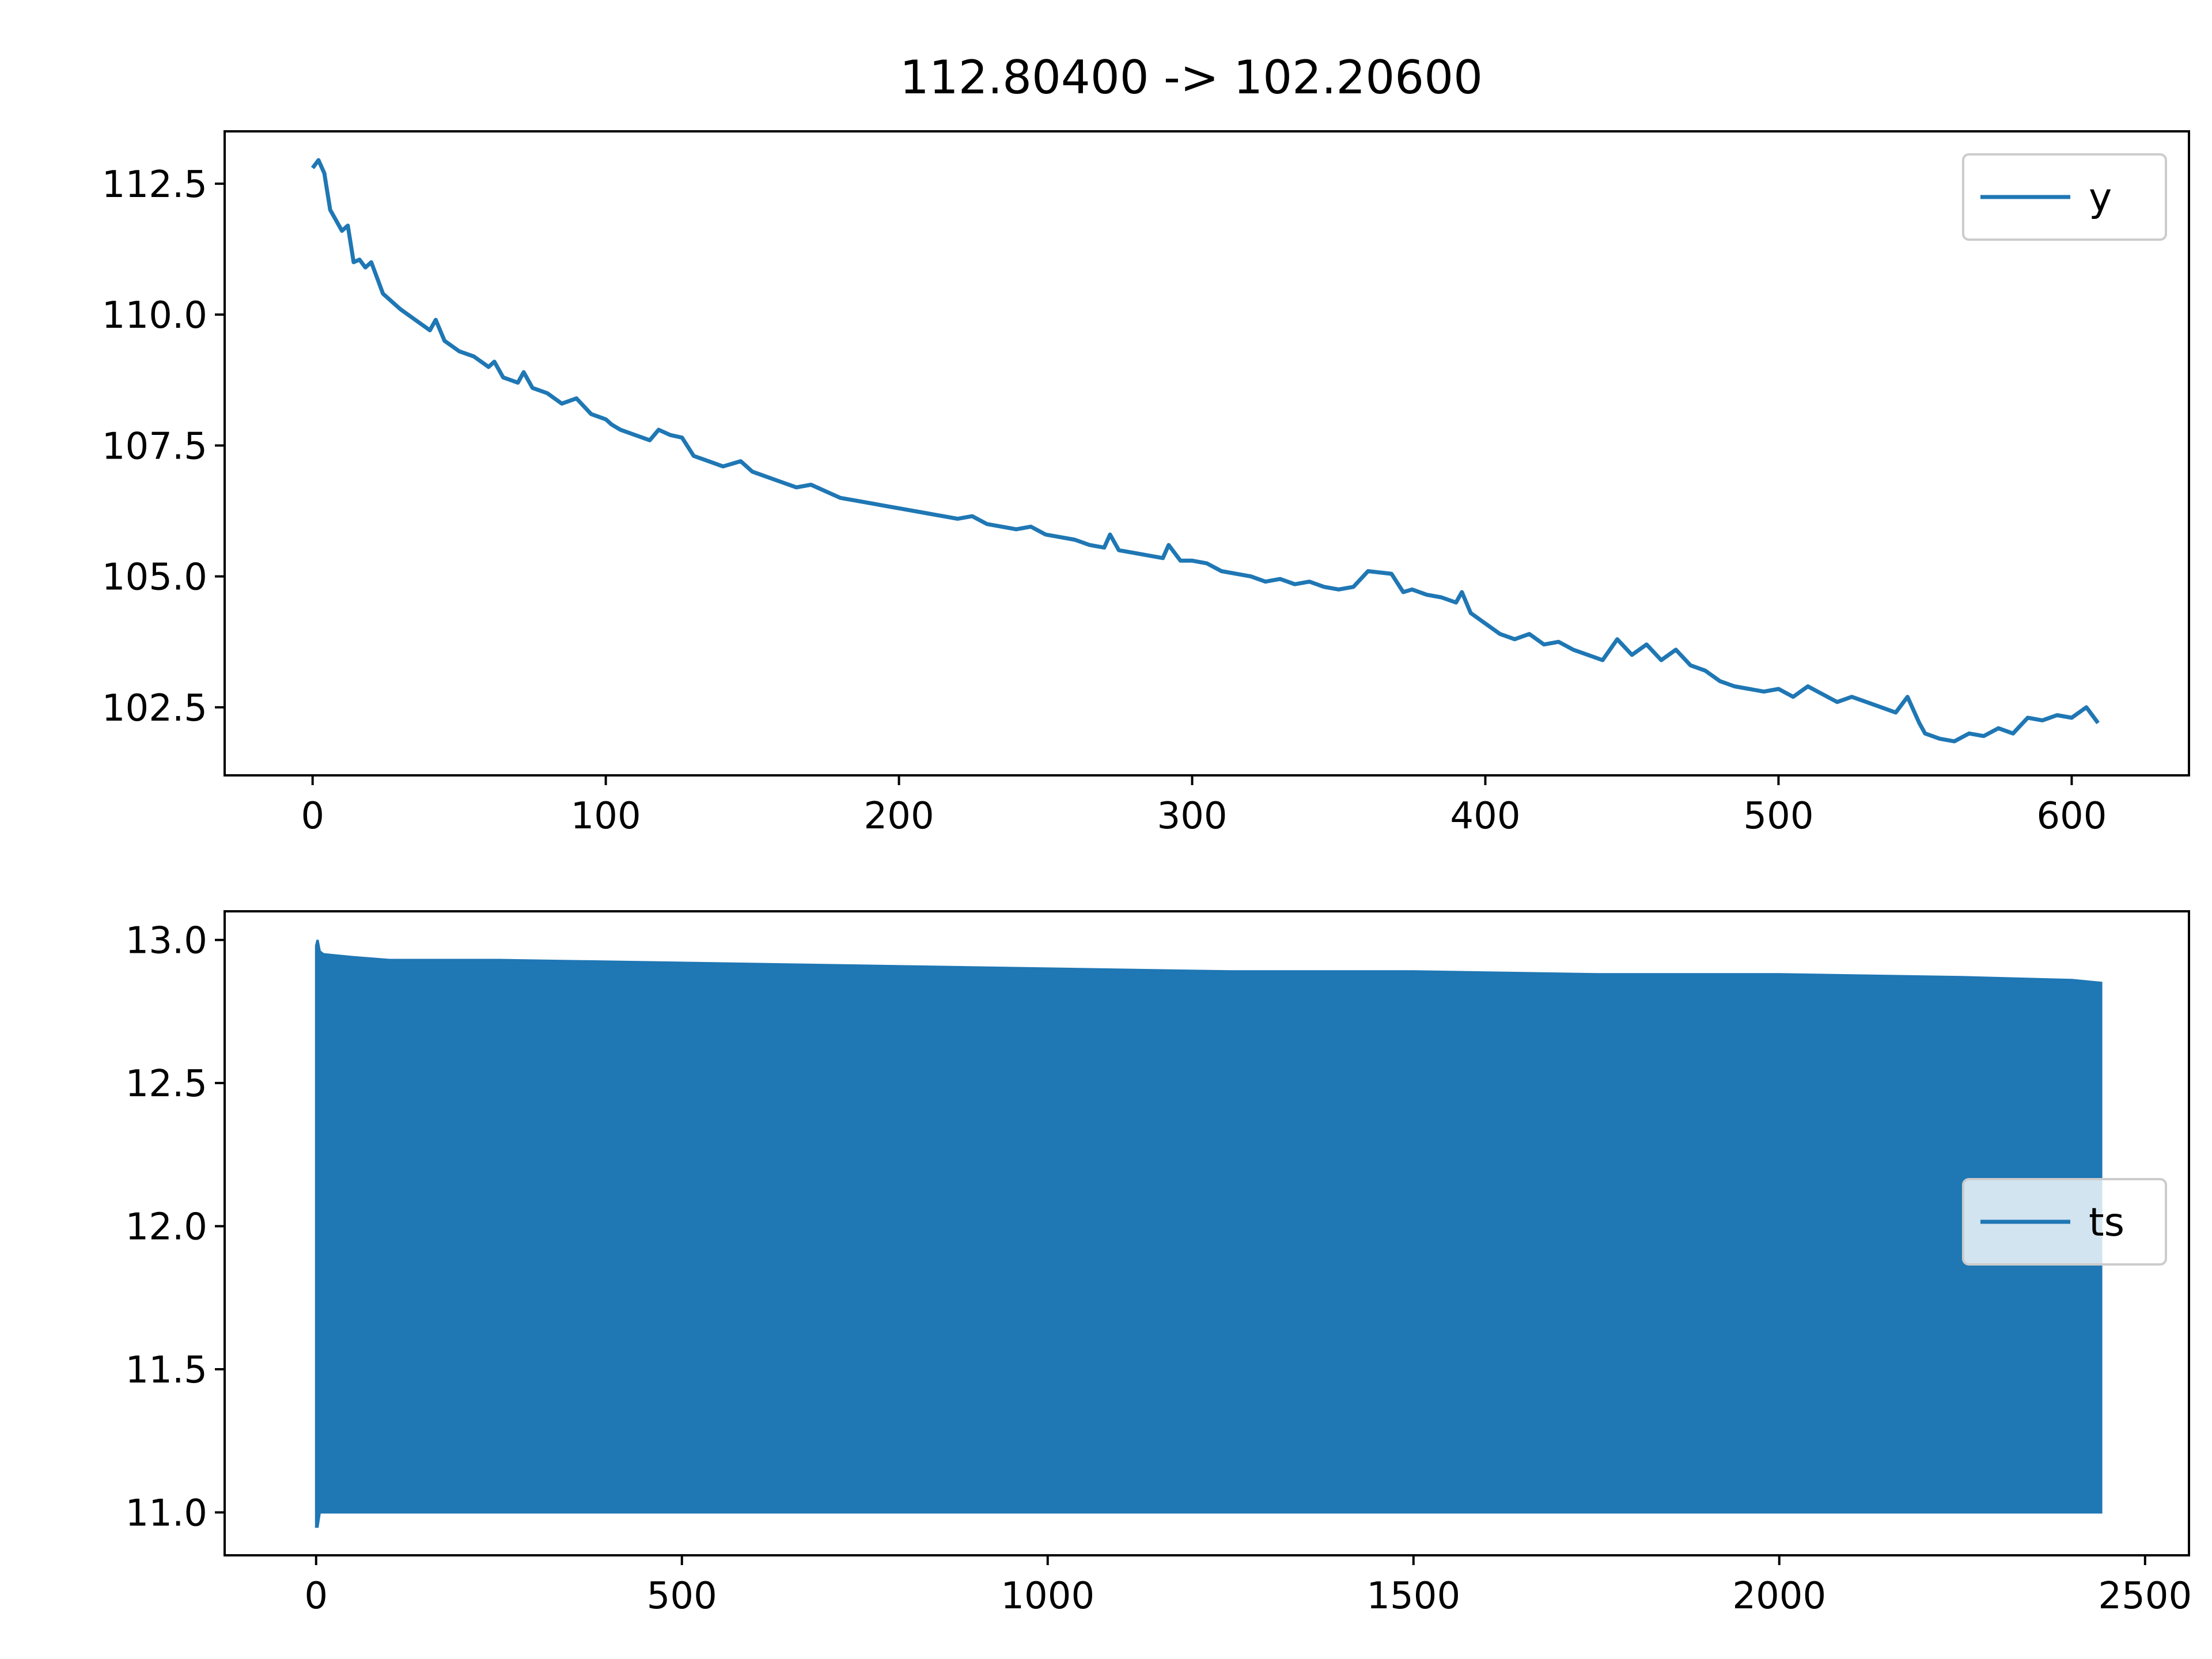 Image resolution: width=2212 pixels, height=1659 pixels. Describe the element at coordinates (1779, 1596) in the screenshot. I see `x-tick-label: 2000` at that location.